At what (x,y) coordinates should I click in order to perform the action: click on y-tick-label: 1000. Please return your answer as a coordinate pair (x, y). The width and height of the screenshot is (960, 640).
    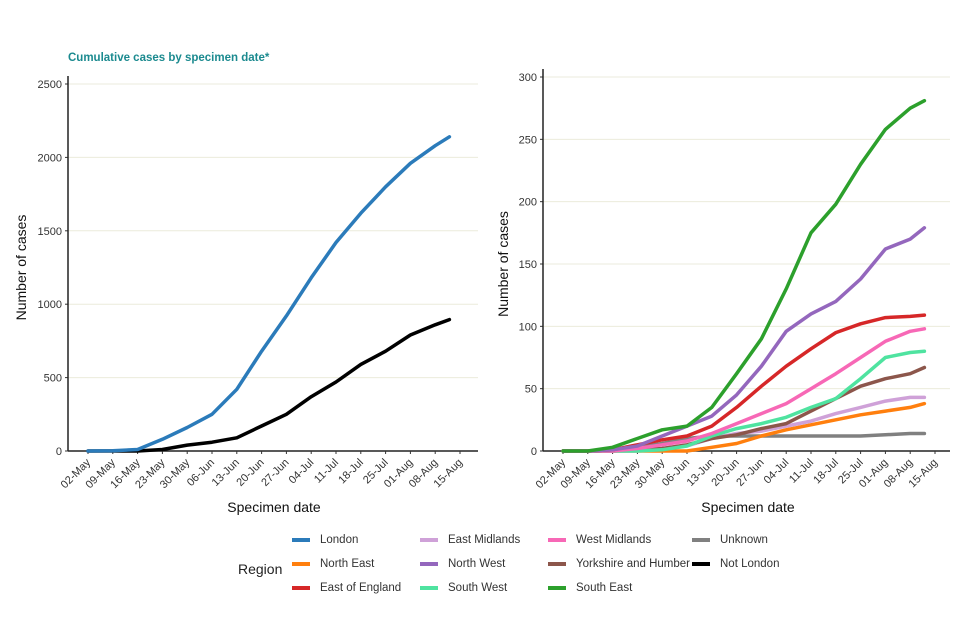
    Looking at the image, I should click on (50, 305).